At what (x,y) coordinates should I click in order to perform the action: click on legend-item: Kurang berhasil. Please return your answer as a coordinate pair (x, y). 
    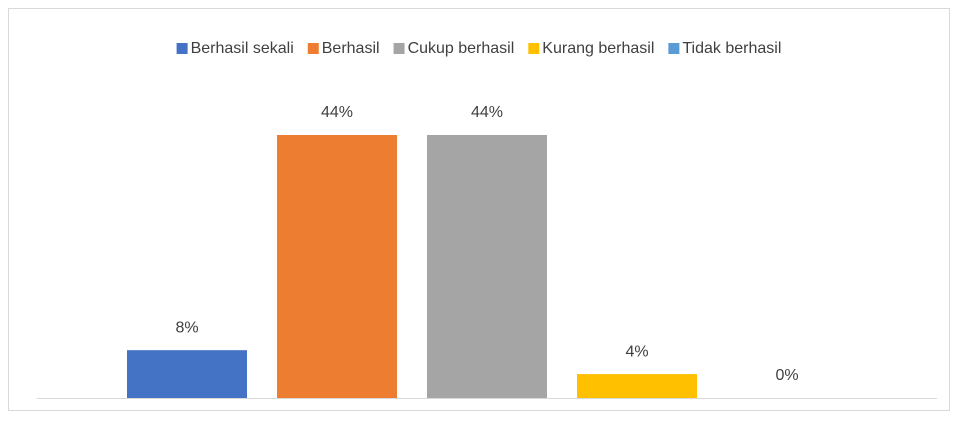
    Looking at the image, I should click on (591, 48).